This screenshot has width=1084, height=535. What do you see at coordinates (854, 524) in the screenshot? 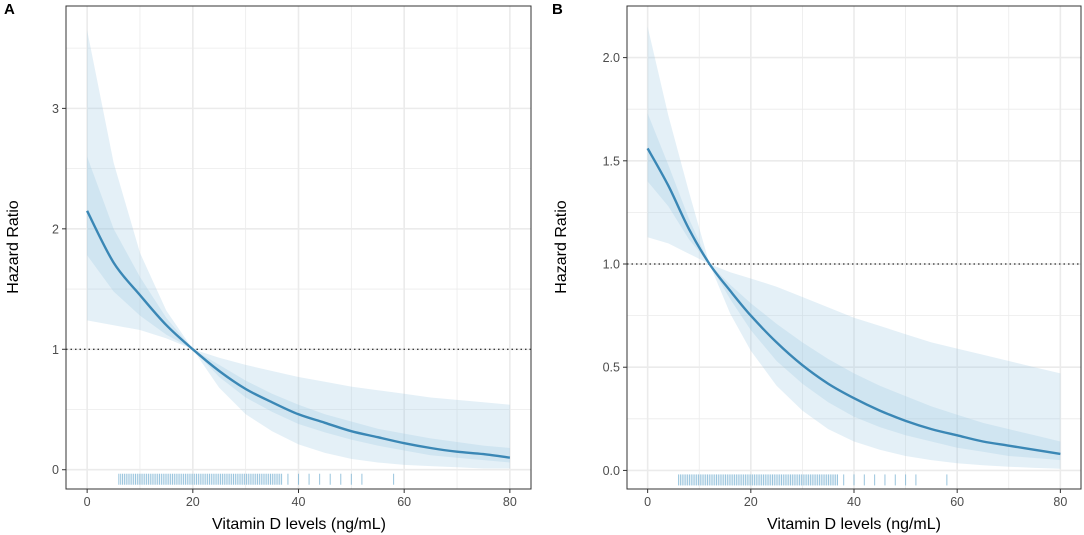
I see `x-axis-title-b: Vitamin D levels (ng/mL)` at bounding box center [854, 524].